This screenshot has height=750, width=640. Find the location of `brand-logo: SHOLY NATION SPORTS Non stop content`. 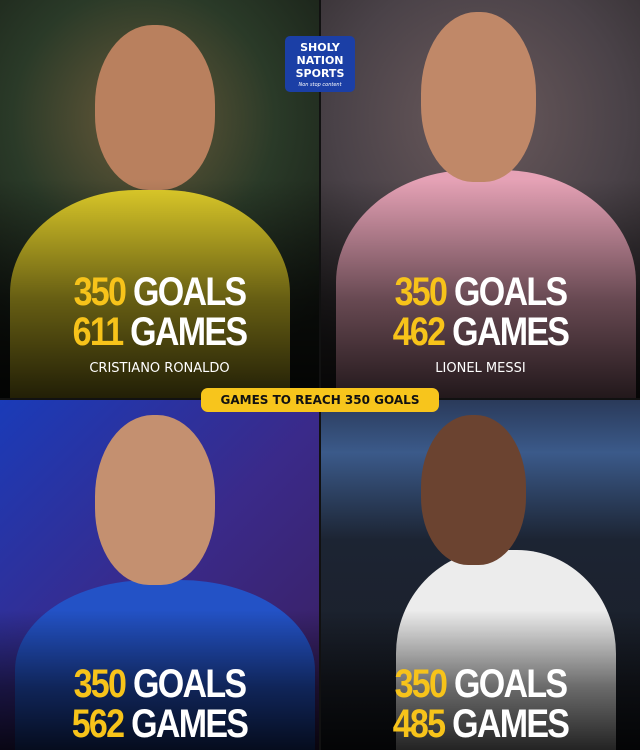

brand-logo: SHOLY NATION SPORTS Non stop content is located at coordinates (320, 64).